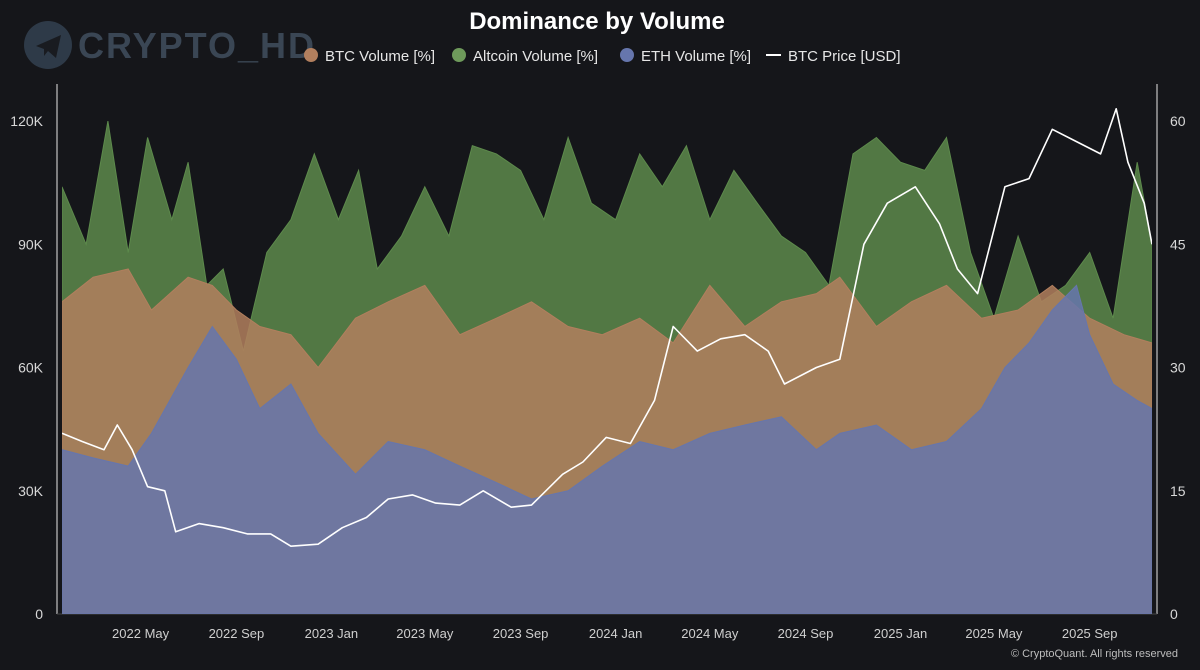 Image resolution: width=1200 pixels, height=670 pixels. What do you see at coordinates (332, 633) in the screenshot?
I see `x-tick-label: 2023 Jan` at bounding box center [332, 633].